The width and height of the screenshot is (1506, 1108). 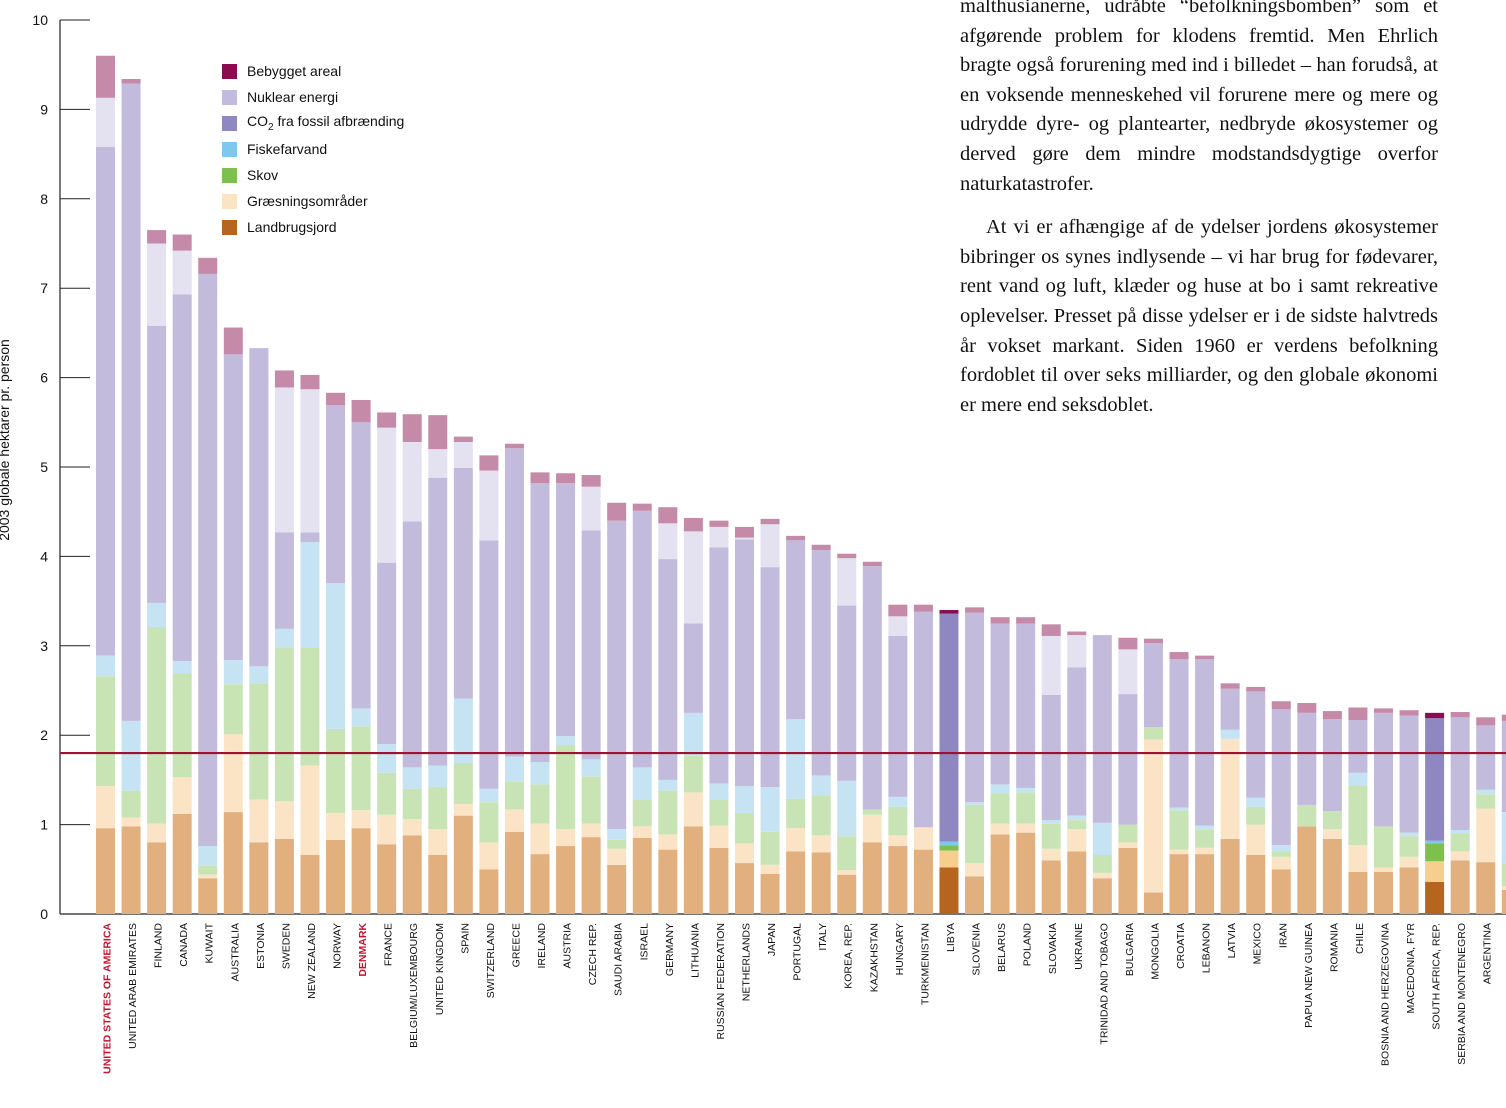 What do you see at coordinates (644, 942) in the screenshot?
I see `x-tick-label: ISRAEL` at bounding box center [644, 942].